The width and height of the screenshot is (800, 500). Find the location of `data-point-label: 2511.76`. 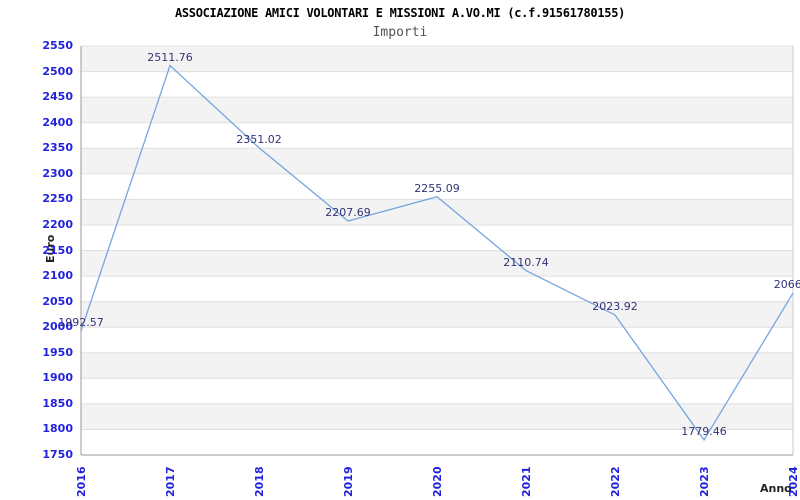

data-point-label: 2511.76 is located at coordinates (170, 57).